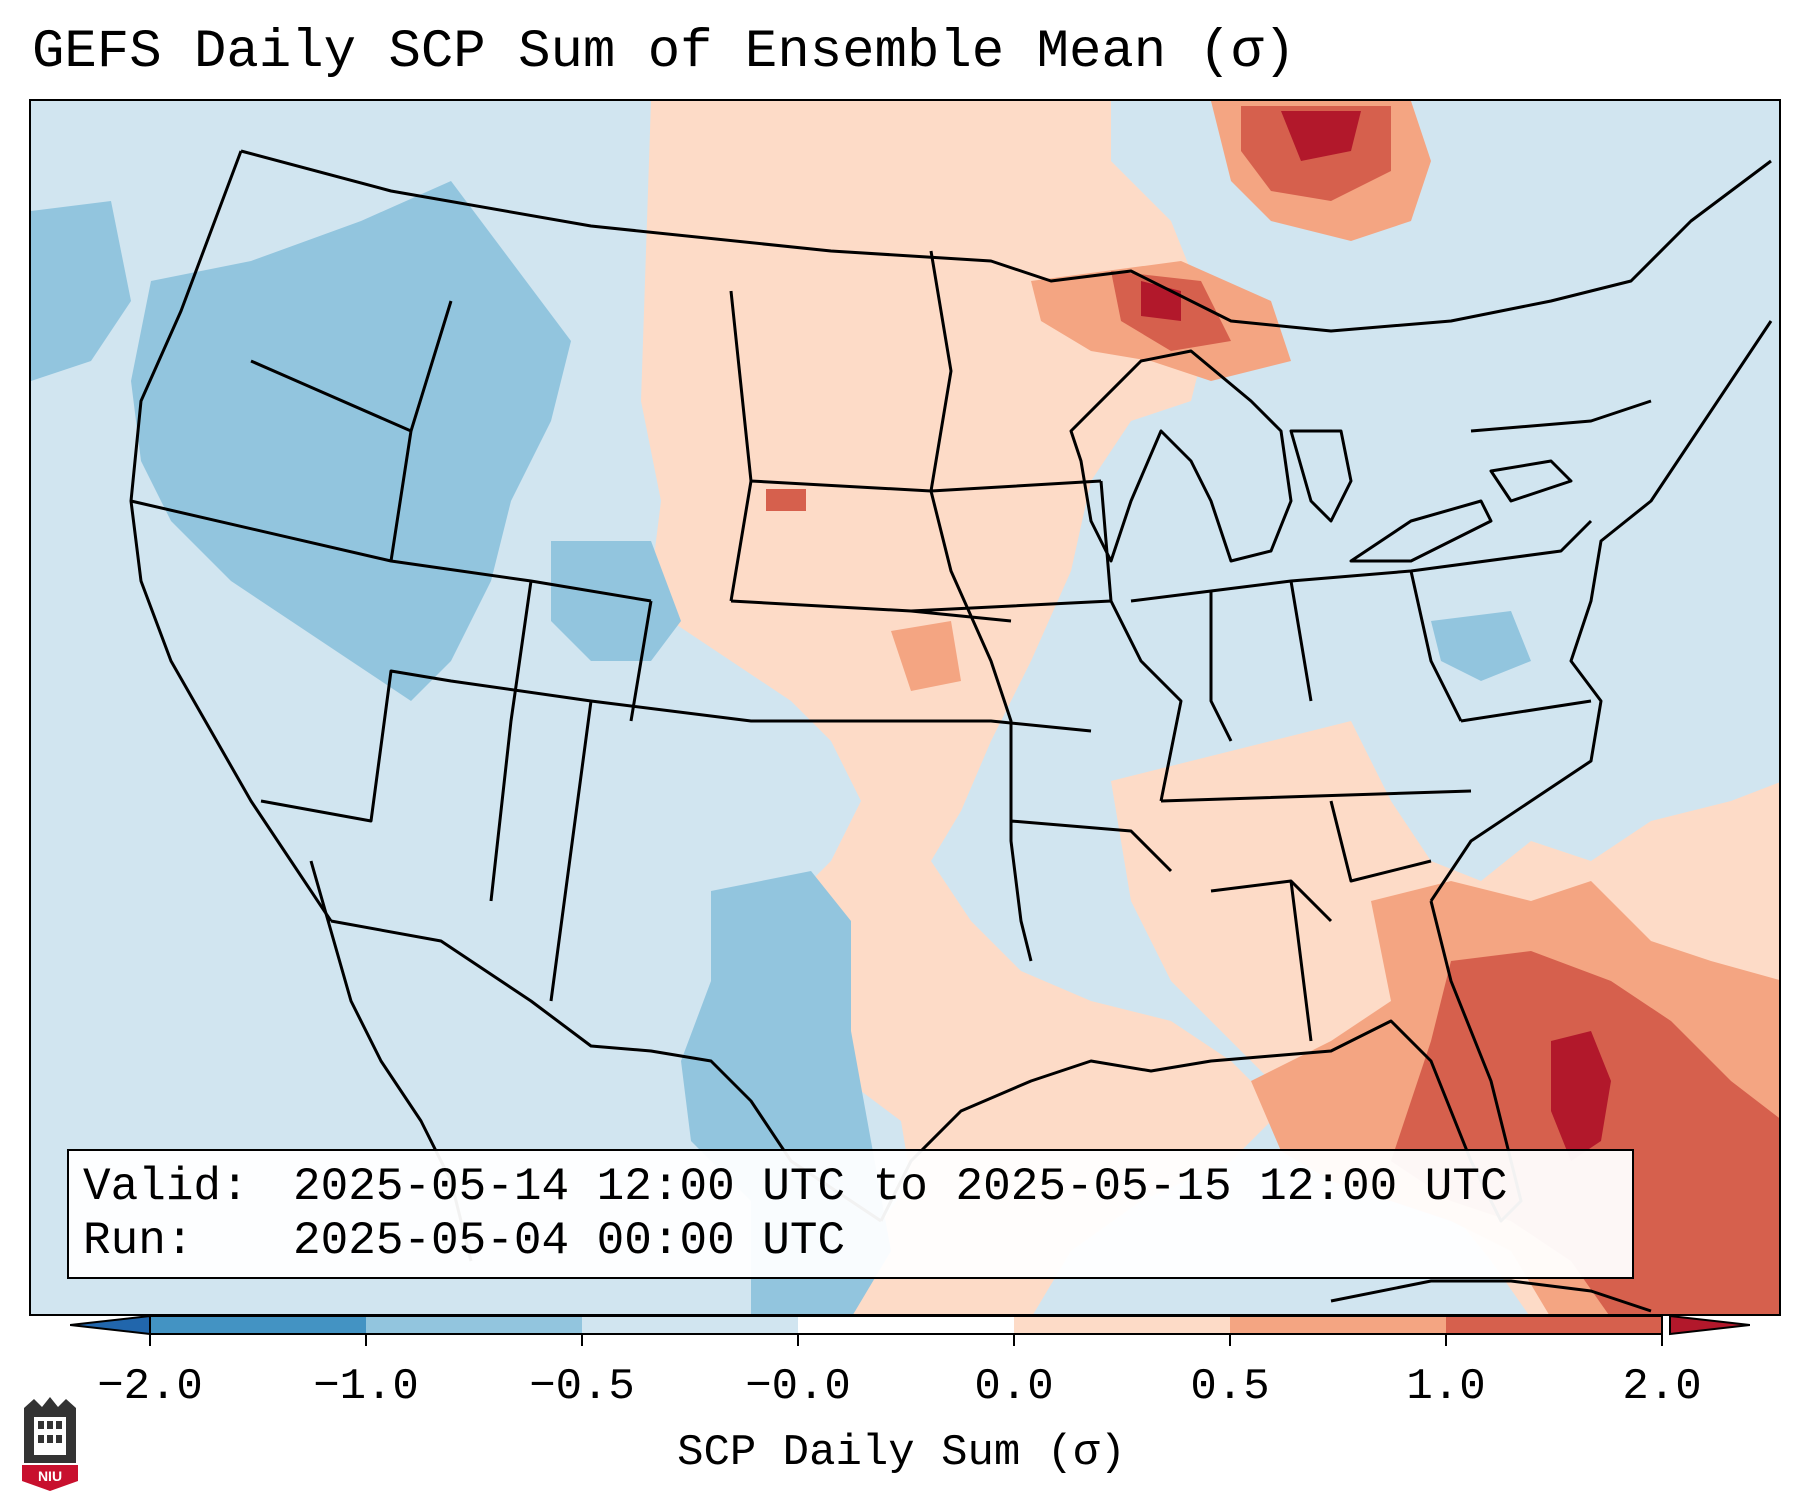  What do you see at coordinates (138, 1241) in the screenshot?
I see `run-label: Run:` at bounding box center [138, 1241].